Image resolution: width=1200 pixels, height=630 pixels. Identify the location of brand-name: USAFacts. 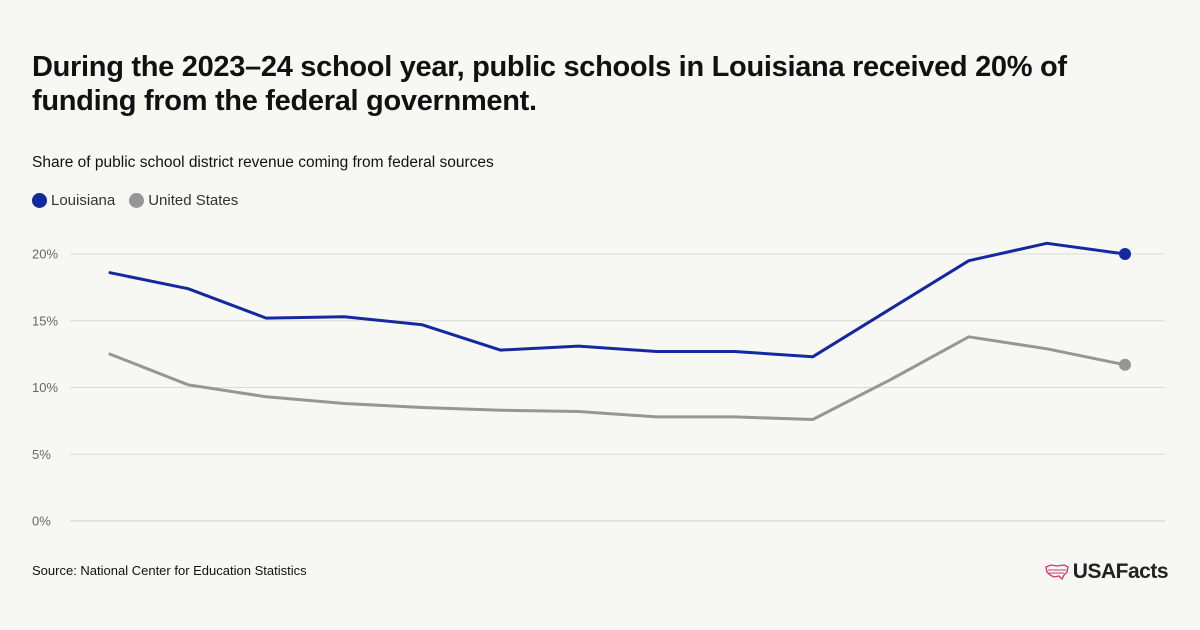
(1120, 571).